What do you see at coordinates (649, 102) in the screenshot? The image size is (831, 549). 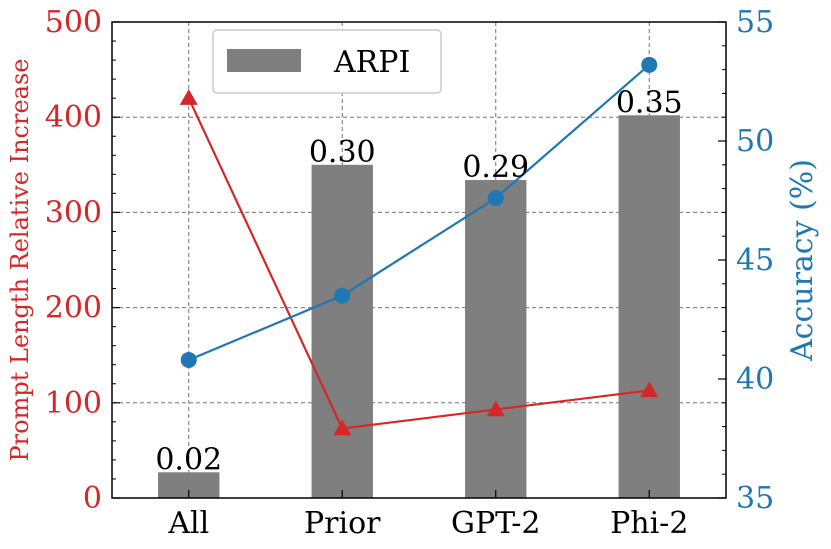 I see `bar-data-label-3: 0.35` at bounding box center [649, 102].